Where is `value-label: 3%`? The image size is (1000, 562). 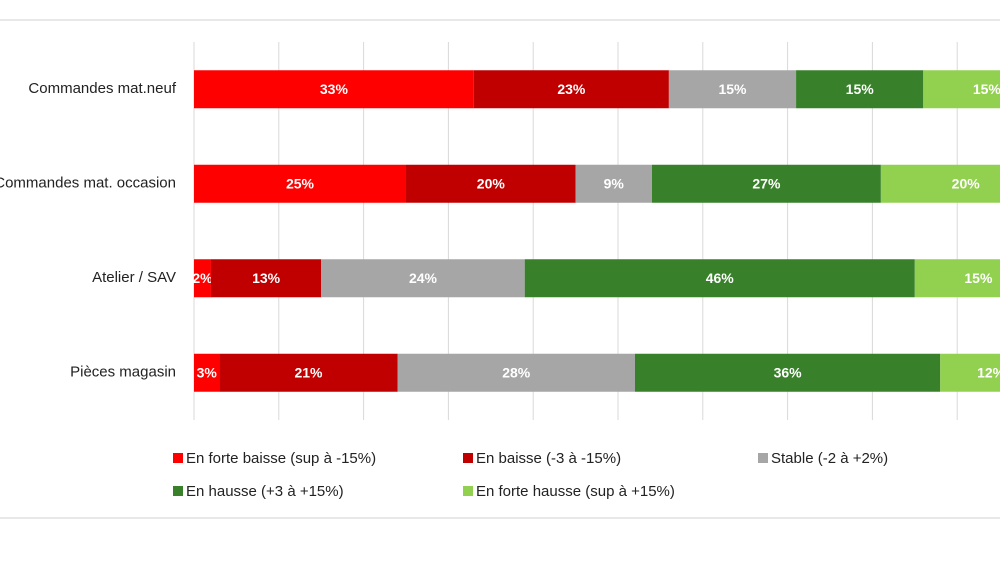
value-label: 3% is located at coordinates (207, 372).